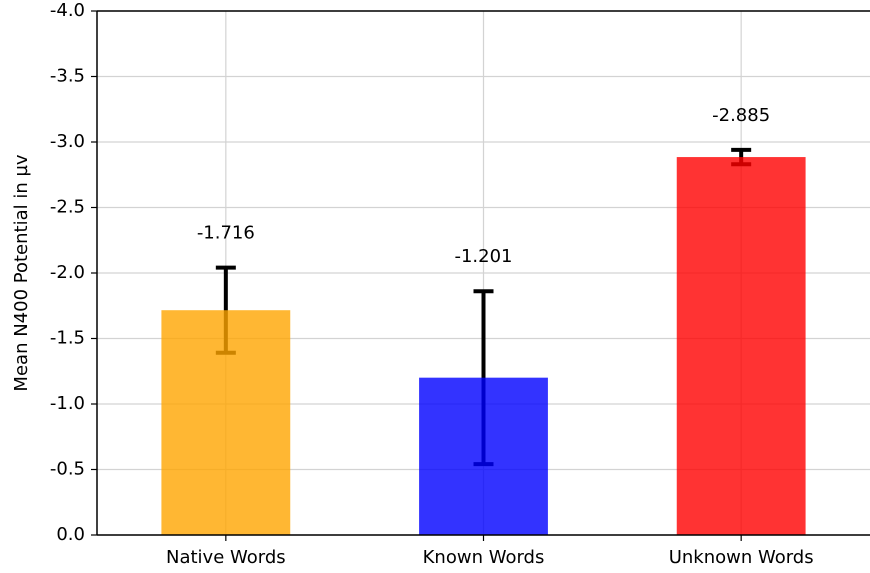 This screenshot has width=870, height=573. I want to click on value-label: -2.885, so click(741, 115).